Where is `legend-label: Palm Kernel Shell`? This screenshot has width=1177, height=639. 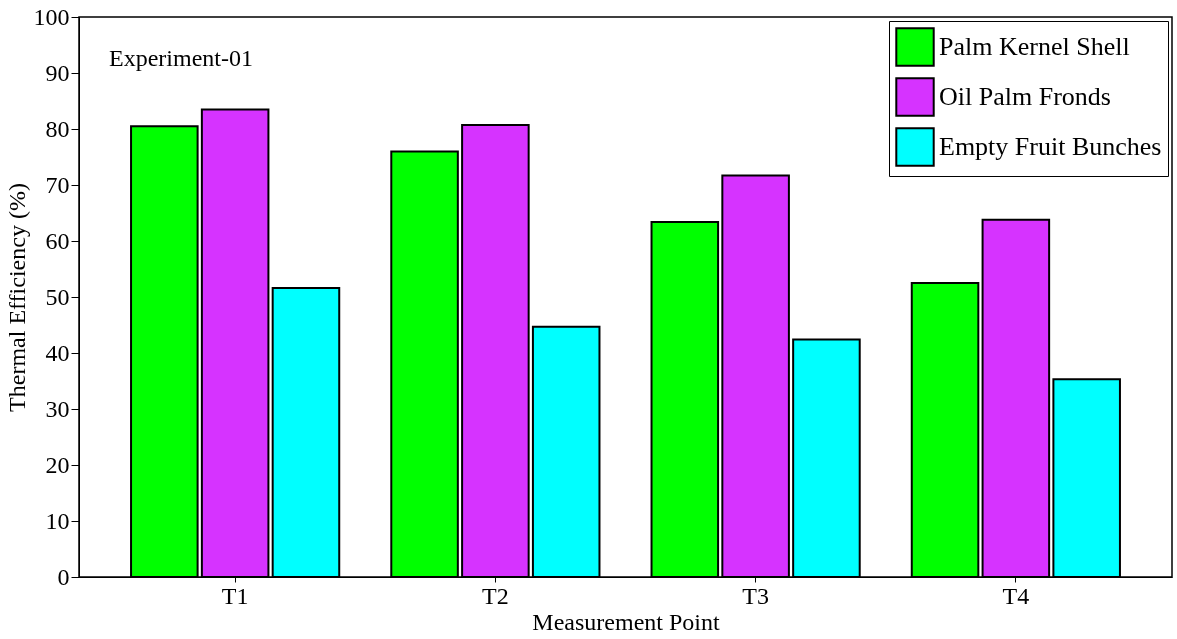 legend-label: Palm Kernel Shell is located at coordinates (1034, 46).